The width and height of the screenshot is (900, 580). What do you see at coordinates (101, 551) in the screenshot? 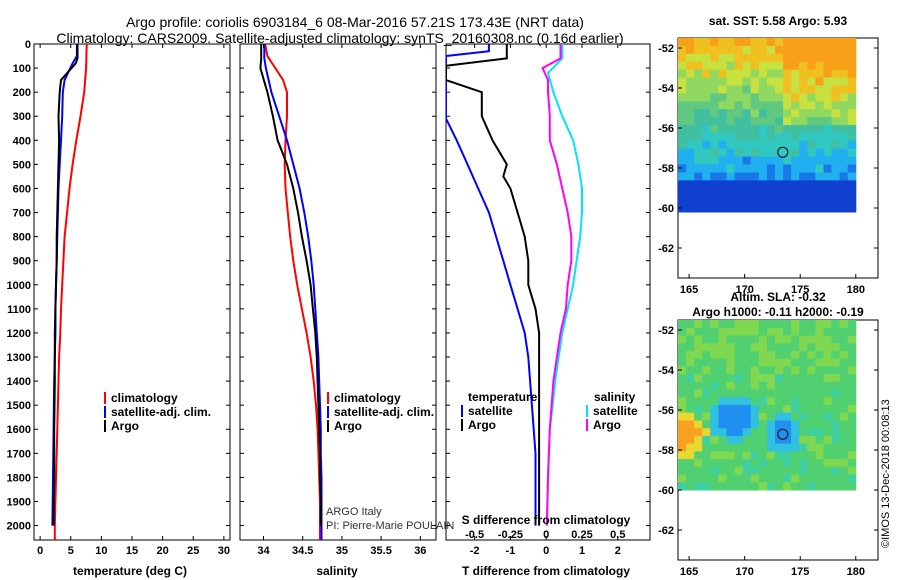
I see `x-tick-label: 10` at bounding box center [101, 551].